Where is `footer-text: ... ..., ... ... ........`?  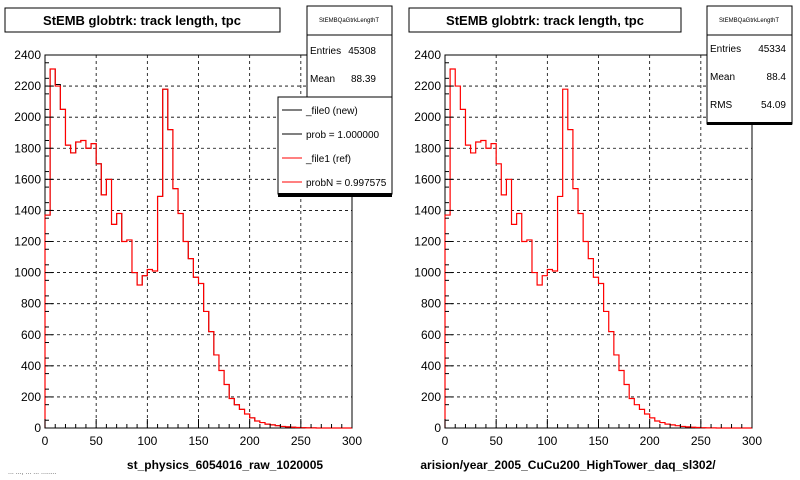 footer-text: ... ..., ... ... ........ is located at coordinates (32, 472).